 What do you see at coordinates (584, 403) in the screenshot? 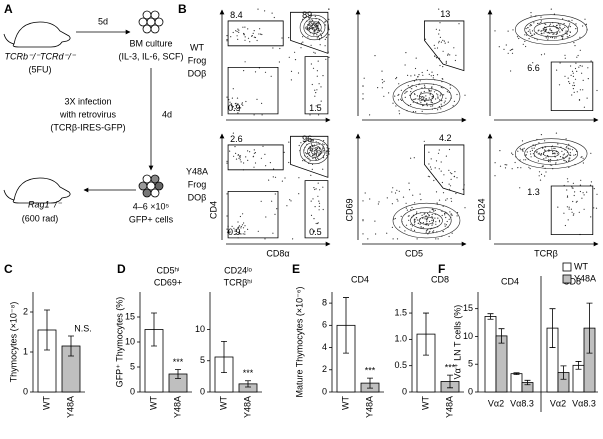
I see `x-tick-label: Vα8.3` at bounding box center [584, 403].